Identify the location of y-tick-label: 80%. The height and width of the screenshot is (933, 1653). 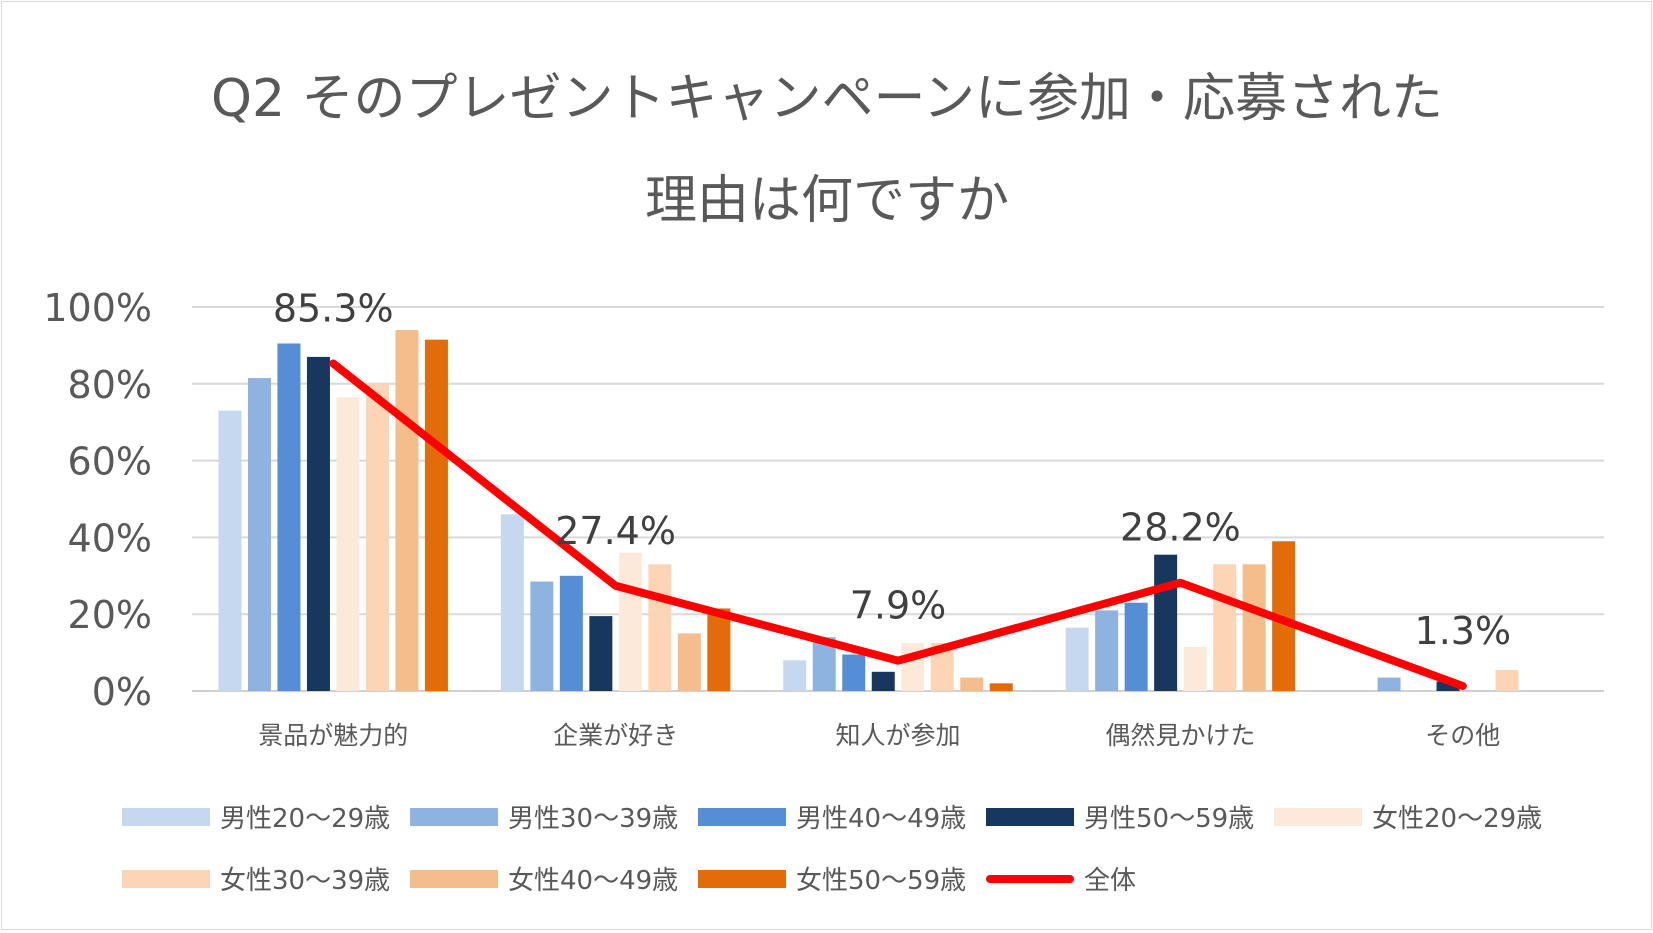
(110, 385).